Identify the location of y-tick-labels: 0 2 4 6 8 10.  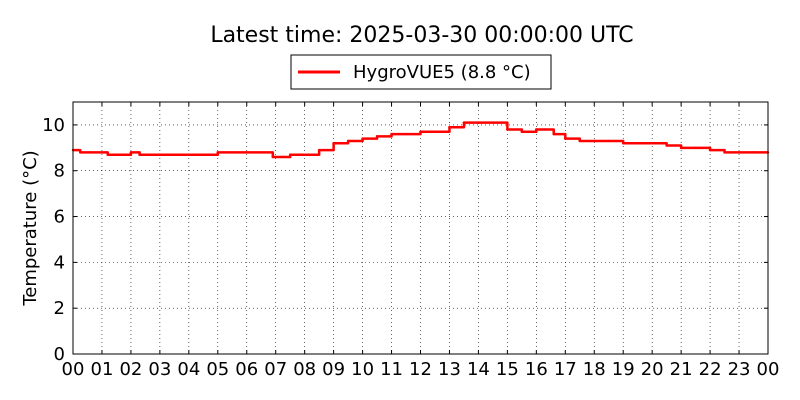
(53, 240).